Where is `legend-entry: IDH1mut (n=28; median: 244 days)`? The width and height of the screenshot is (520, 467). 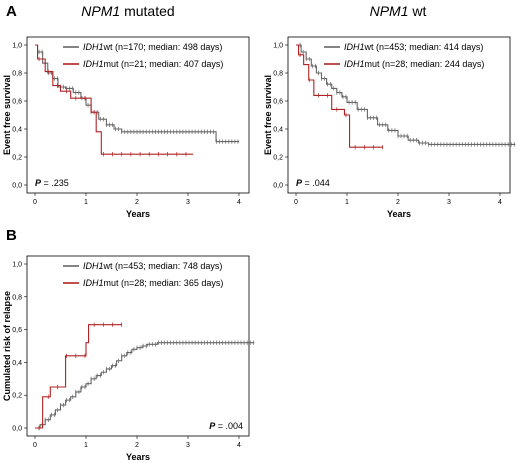
legend-entry: IDH1mut (n=28; median: 244 days) is located at coordinates (414, 64).